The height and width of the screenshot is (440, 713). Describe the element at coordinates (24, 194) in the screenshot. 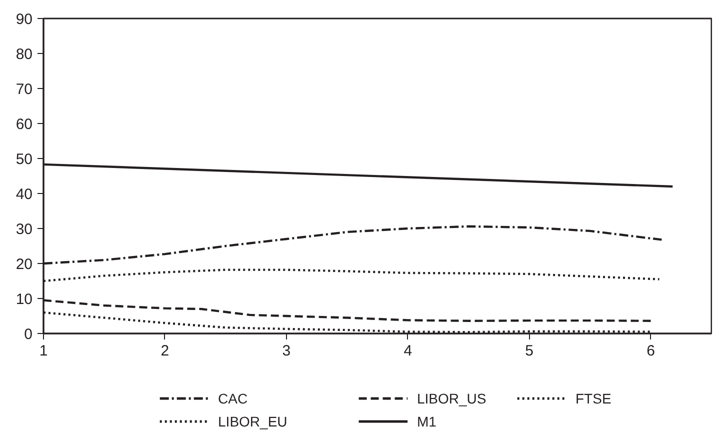

I see `y-tick-label: 40` at that location.